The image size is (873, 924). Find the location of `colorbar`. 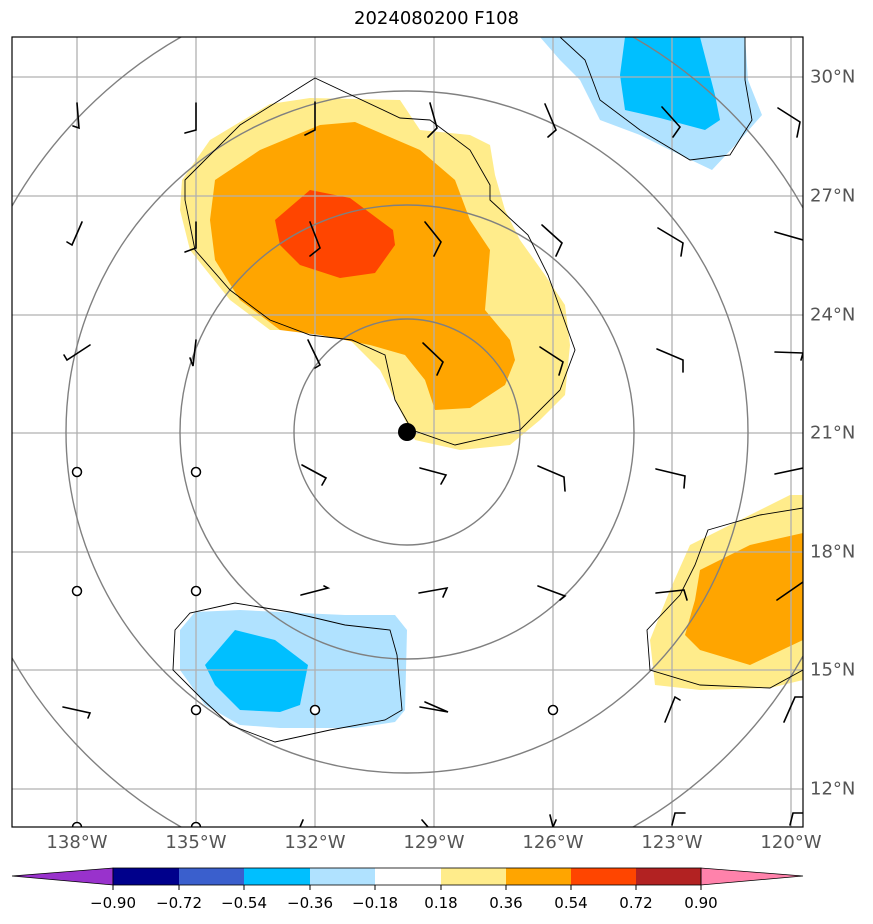

colorbar is located at coordinates (407, 878).